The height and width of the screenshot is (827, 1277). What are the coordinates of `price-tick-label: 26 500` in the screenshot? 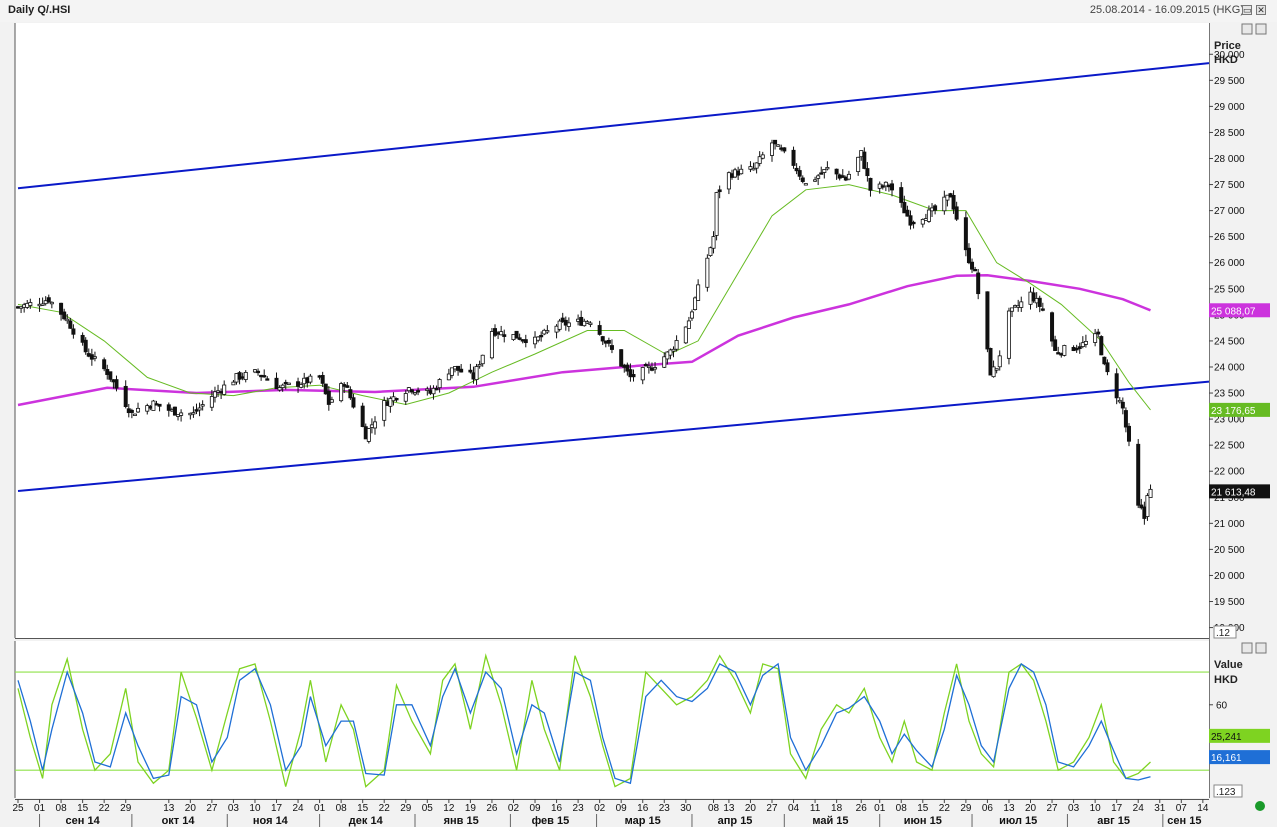 It's located at (1229, 237).